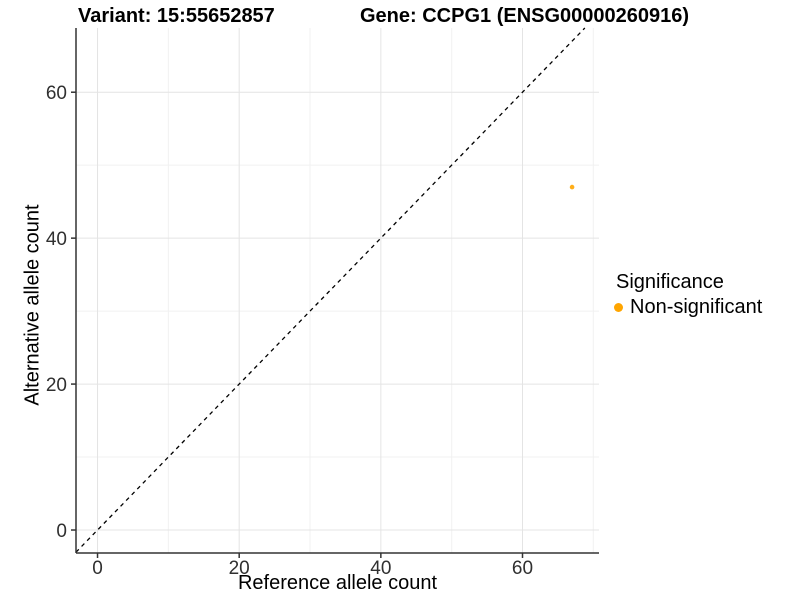 Image resolution: width=800 pixels, height=600 pixels. Describe the element at coordinates (56, 385) in the screenshot. I see `y-tick-label: 20` at that location.